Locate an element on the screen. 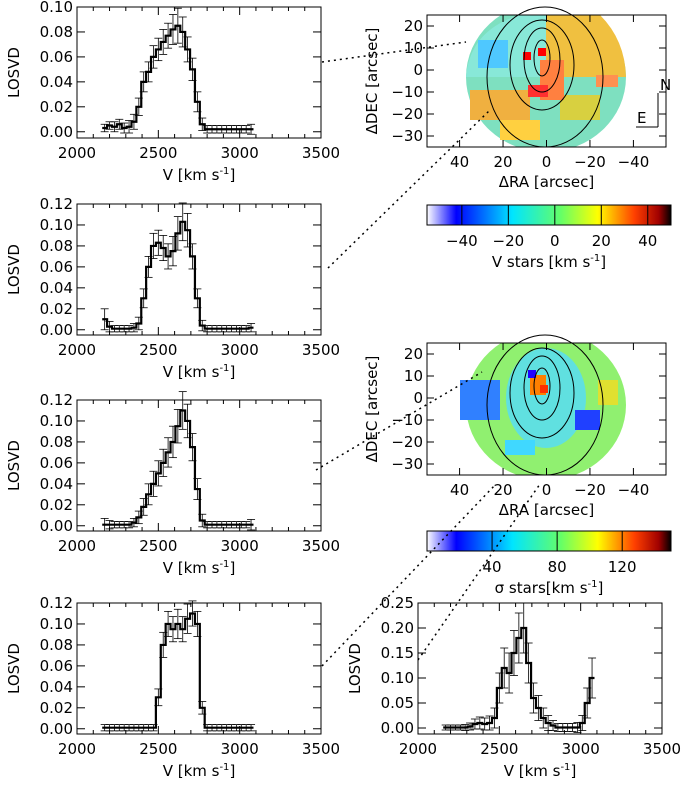 The height and width of the screenshot is (791, 696). colorbar-tick-label: 80 is located at coordinates (557, 567).